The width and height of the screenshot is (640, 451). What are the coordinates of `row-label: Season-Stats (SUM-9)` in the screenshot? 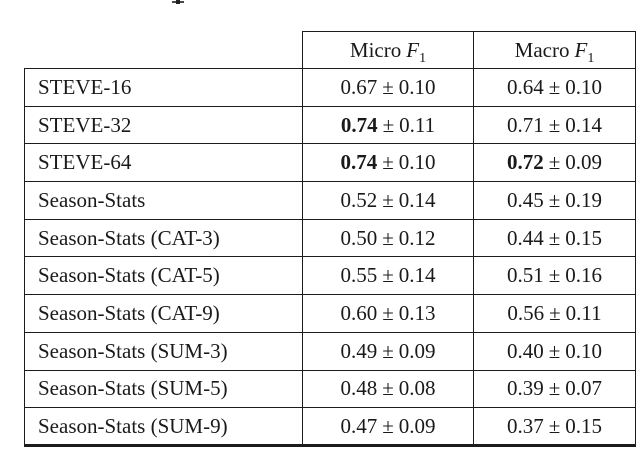 It's located at (163, 427).